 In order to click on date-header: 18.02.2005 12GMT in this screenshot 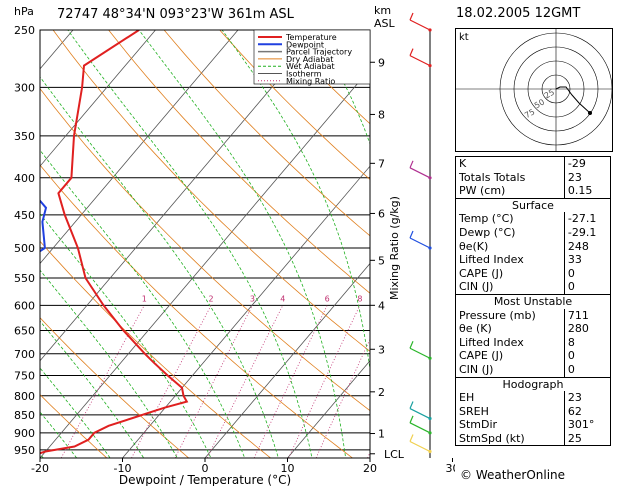, I will do `click(518, 13)`.